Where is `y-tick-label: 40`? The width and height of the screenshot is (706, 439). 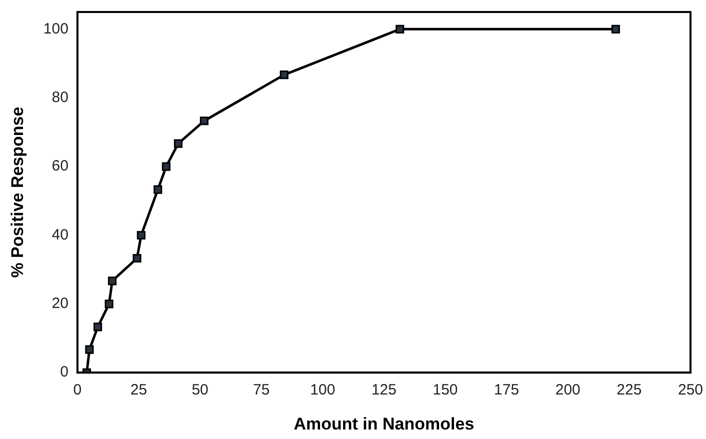
y-tick-label: 40 is located at coordinates (60, 235).